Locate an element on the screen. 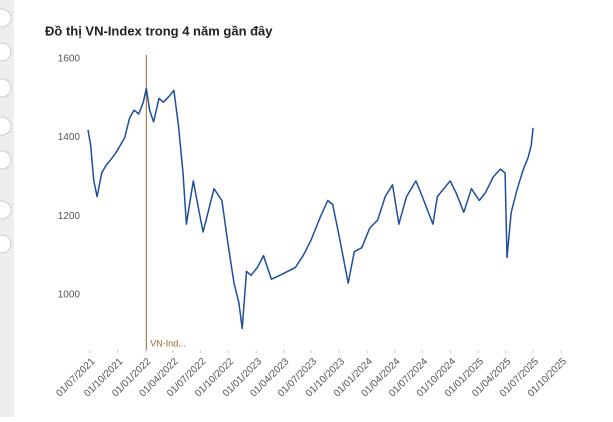 The width and height of the screenshot is (613, 422). toolbar-buttons is located at coordinates (6, 131).